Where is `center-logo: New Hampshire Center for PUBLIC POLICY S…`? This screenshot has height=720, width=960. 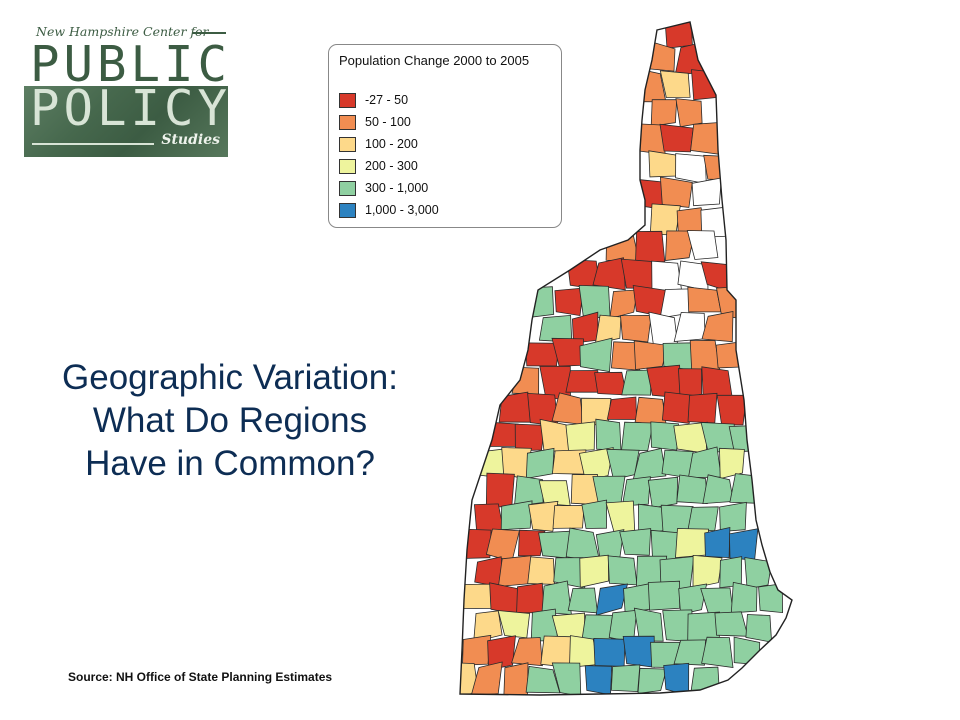
center-logo: New Hampshire Center for PUBLIC POLICY S… is located at coordinates (126, 88).